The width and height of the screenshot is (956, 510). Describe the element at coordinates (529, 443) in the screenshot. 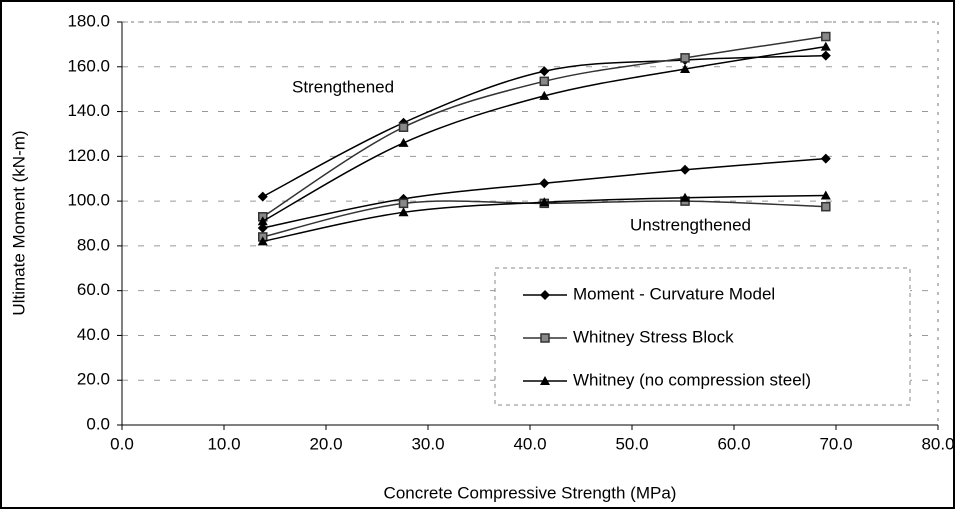

I see `x-tick-label: 40.0` at that location.